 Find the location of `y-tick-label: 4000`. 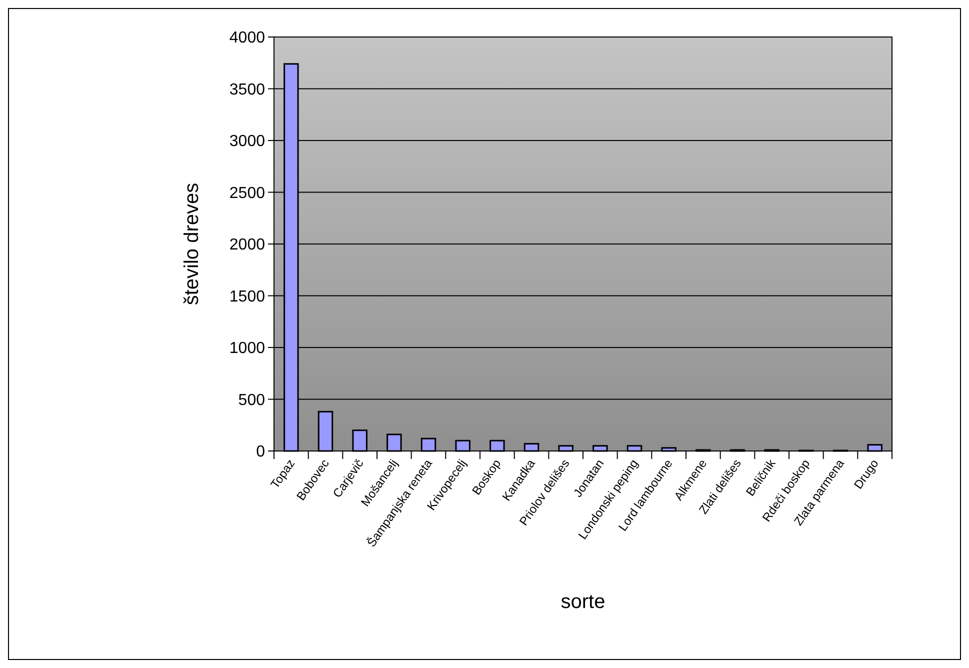

y-tick-label: 4000 is located at coordinates (247, 38).